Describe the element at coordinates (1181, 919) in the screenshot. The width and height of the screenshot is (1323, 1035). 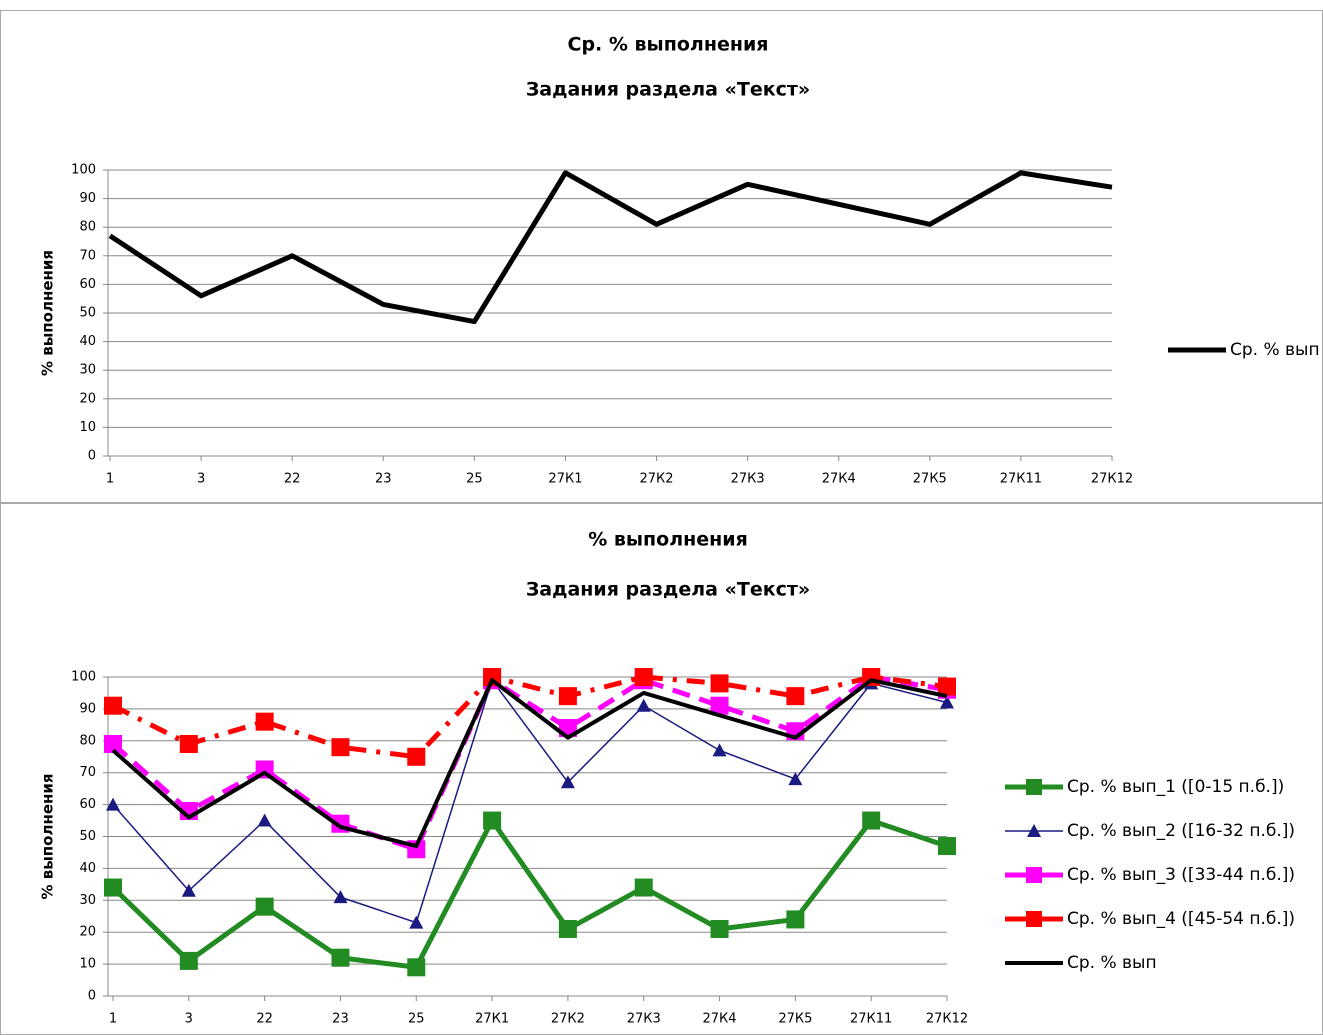
I see `legend-label: Ср. % вып_4 ([45-54 п.б.])` at that location.